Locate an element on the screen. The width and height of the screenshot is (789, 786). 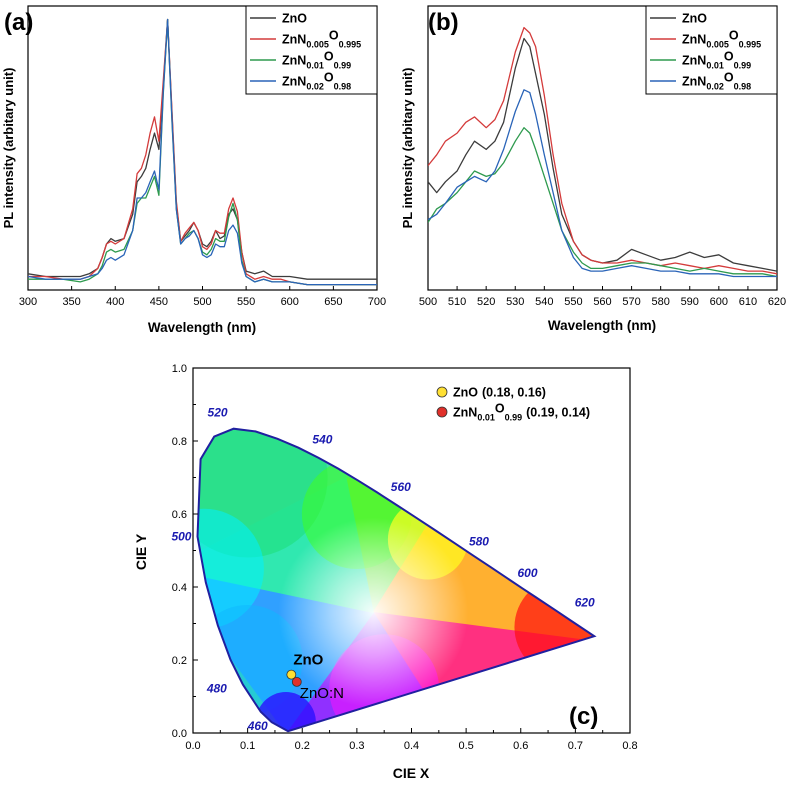
b-x-tick-label: 530 is located at coordinates (515, 302).